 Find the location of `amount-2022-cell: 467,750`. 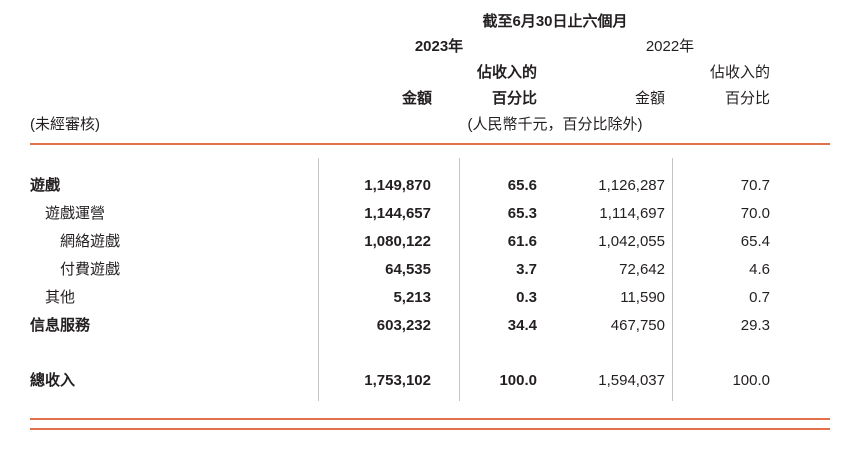

amount-2022-cell: 467,750 is located at coordinates (637, 325).